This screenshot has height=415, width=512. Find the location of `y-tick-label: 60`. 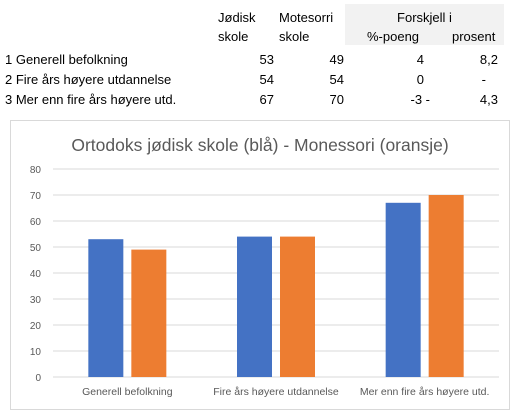

y-tick-label: 60 is located at coordinates (36, 222).